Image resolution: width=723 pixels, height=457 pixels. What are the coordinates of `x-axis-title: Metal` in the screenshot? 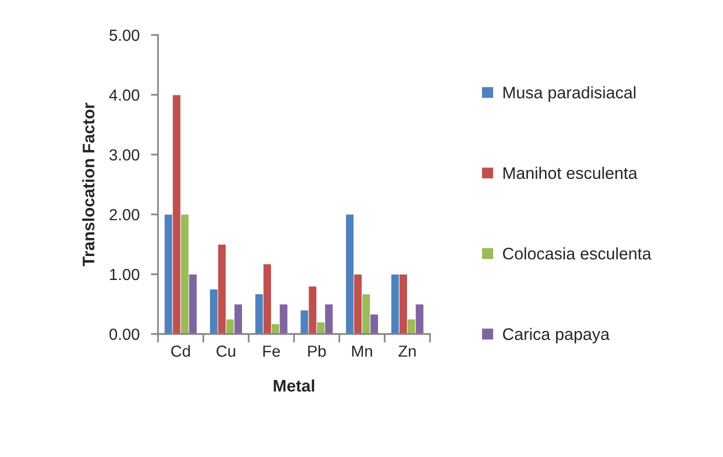 It's located at (294, 385).